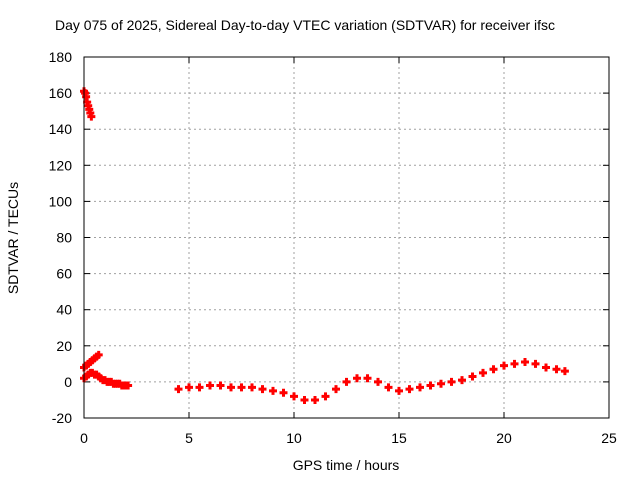 The height and width of the screenshot is (480, 640). I want to click on y-tick-label: 20, so click(64, 346).